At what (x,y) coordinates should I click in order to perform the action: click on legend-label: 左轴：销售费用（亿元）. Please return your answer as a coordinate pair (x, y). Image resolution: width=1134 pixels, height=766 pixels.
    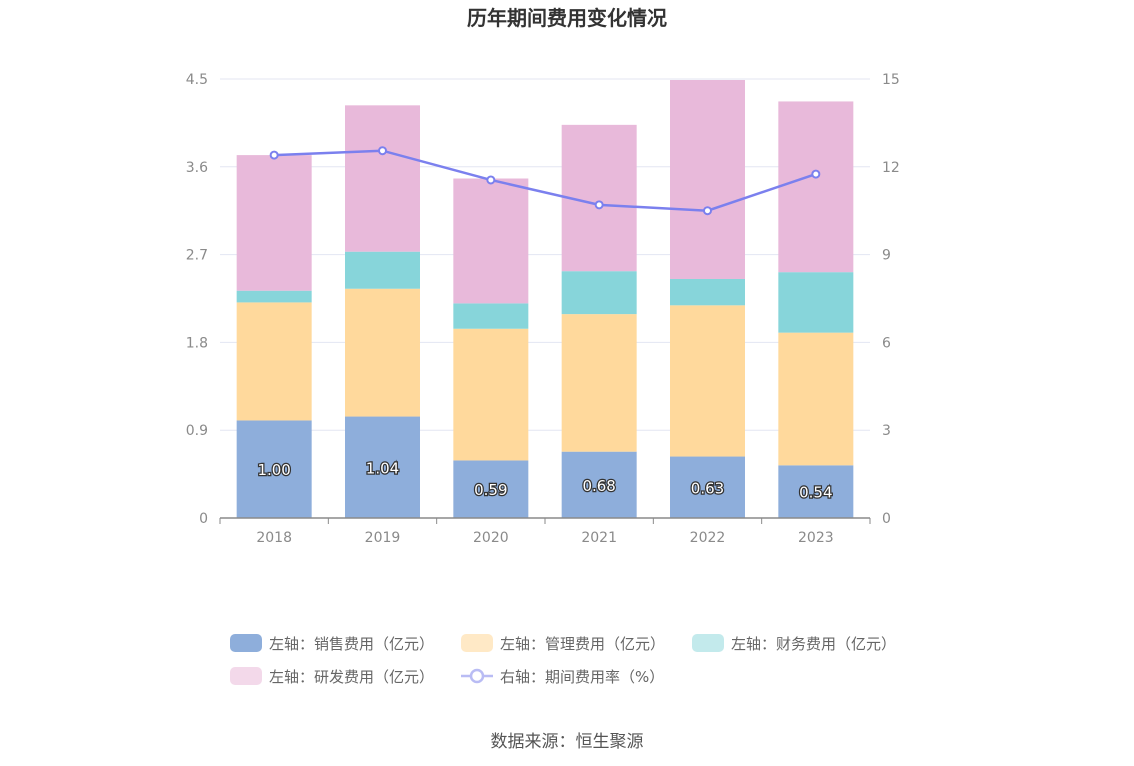
    Looking at the image, I should click on (351, 644).